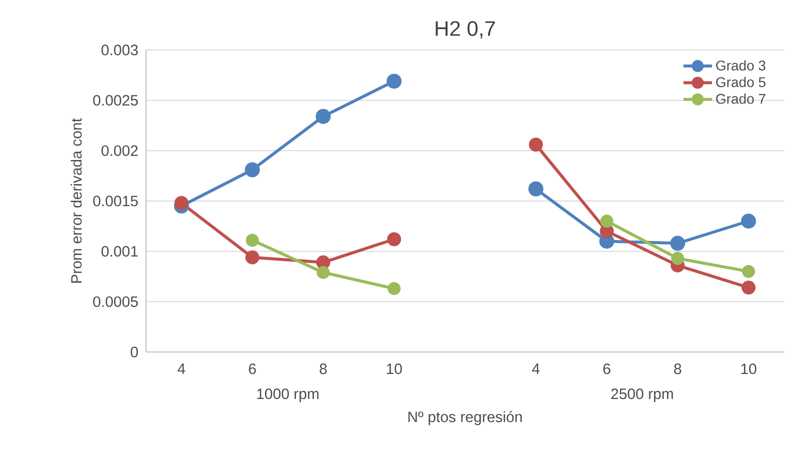  Describe the element at coordinates (76, 200) in the screenshot. I see `y-axis-title: Prom error derivada cont` at that location.